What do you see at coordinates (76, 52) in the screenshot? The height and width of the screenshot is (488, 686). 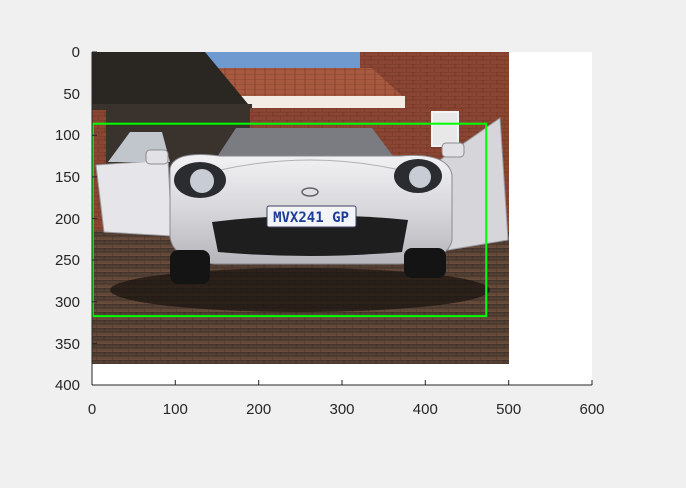 I see `y-tick-label: 0` at bounding box center [76, 52].